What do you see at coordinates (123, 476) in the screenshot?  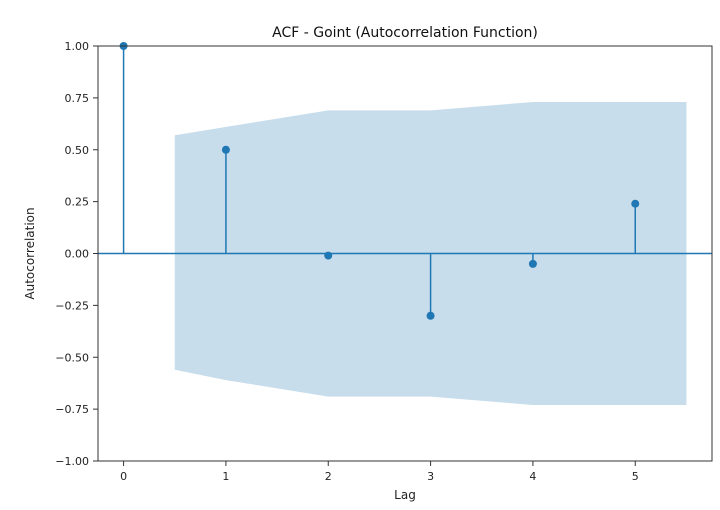 I see `x-tick-label: 0` at bounding box center [123, 476].